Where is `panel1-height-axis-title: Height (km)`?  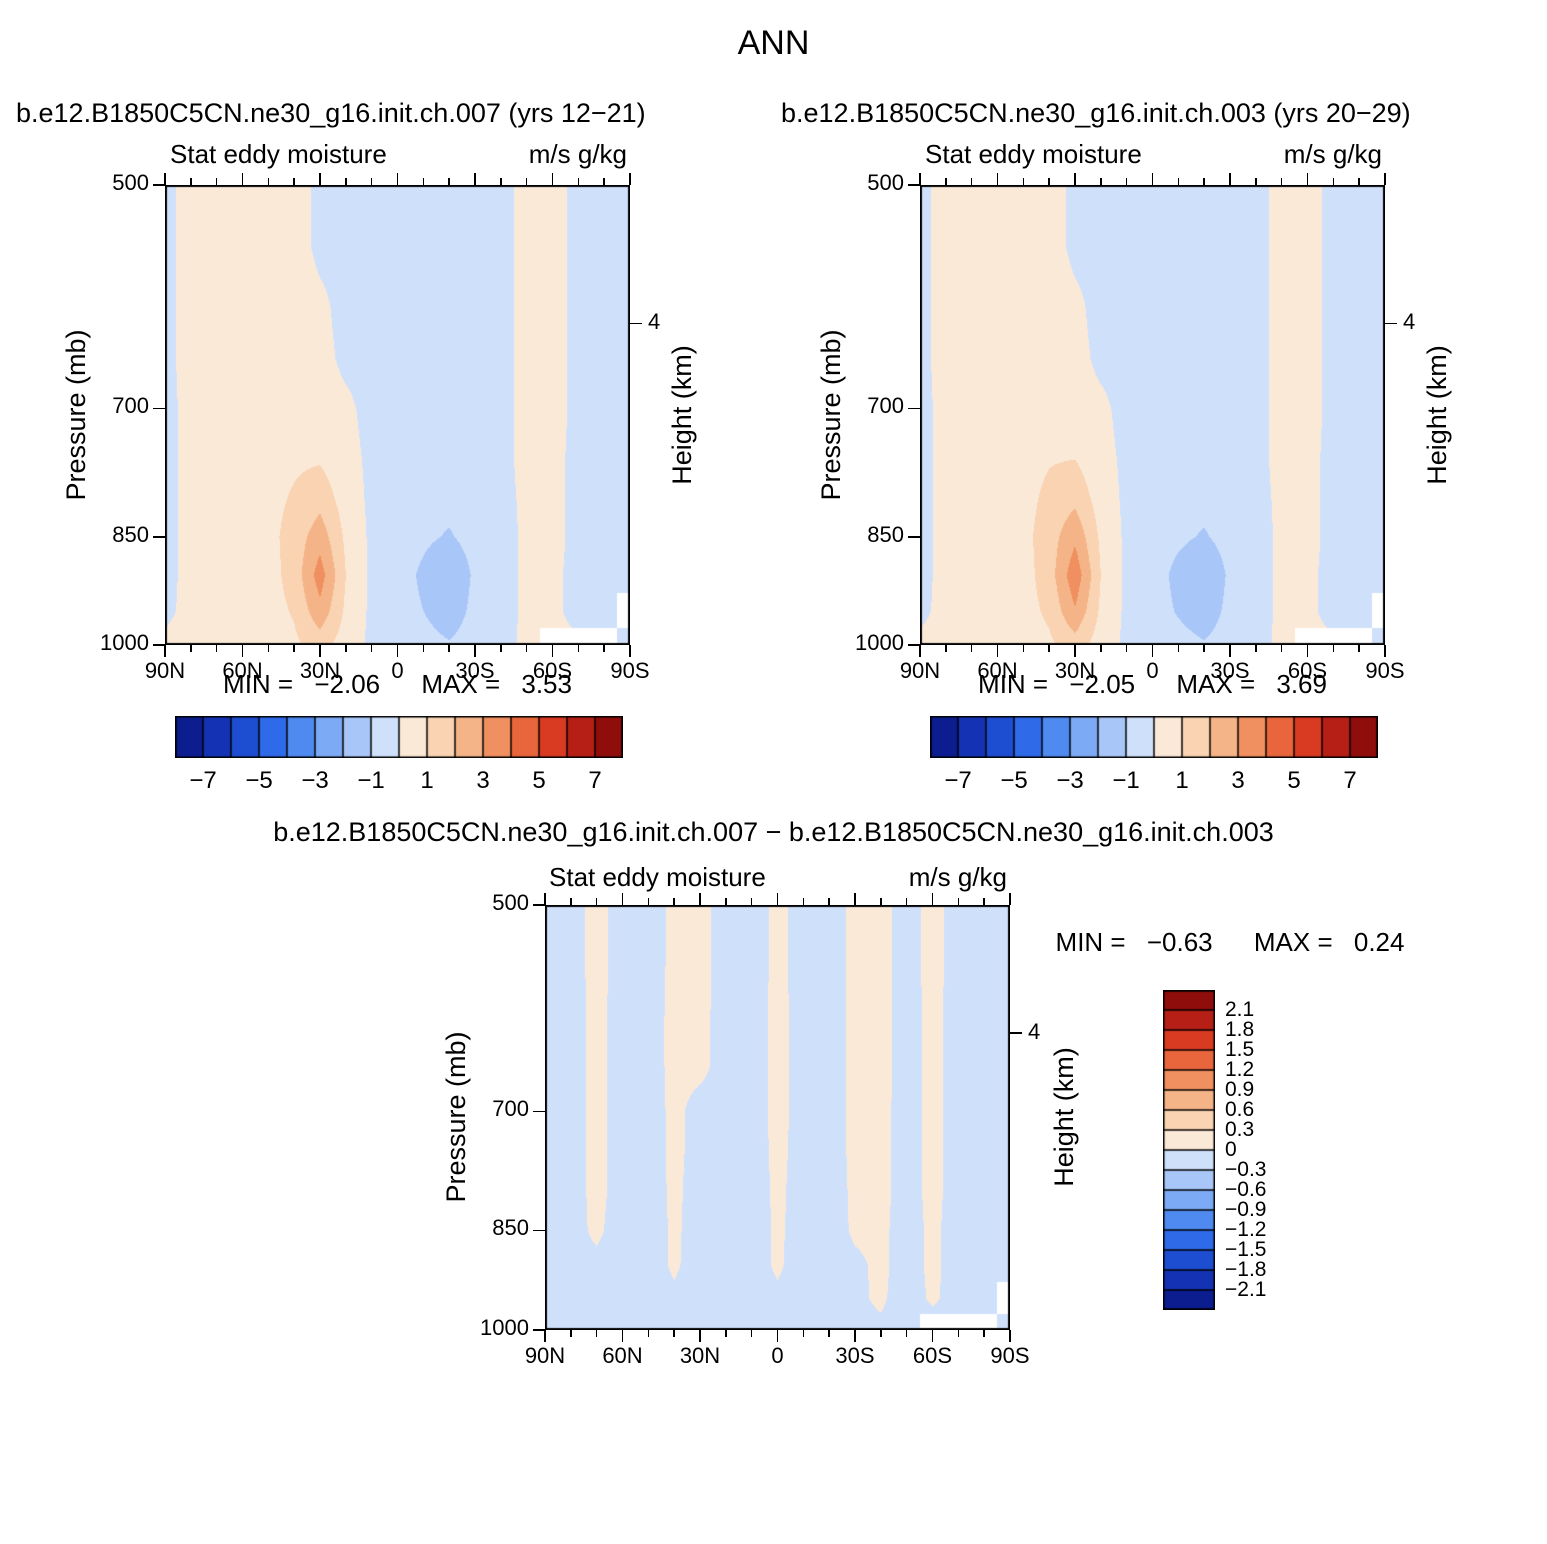 panel1-height-axis-title: Height (km) is located at coordinates (682, 415).